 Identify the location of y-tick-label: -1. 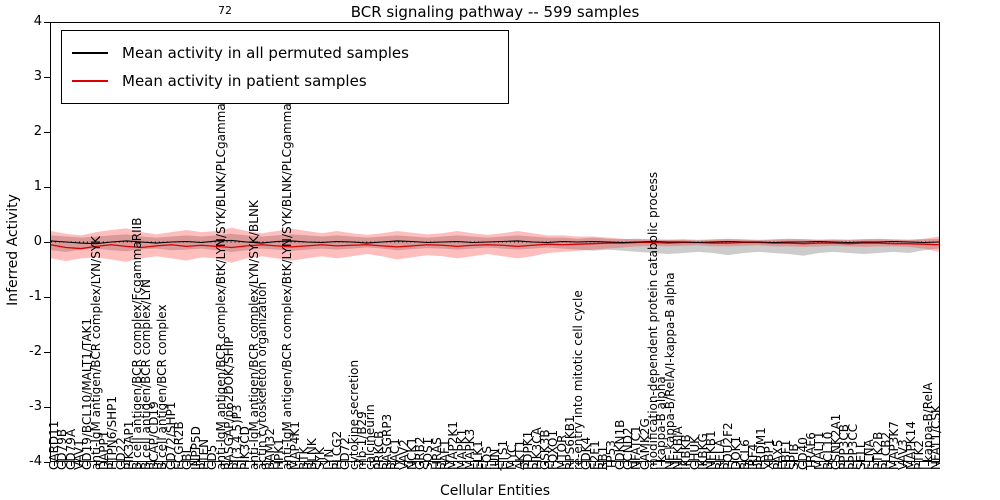
(35, 296).